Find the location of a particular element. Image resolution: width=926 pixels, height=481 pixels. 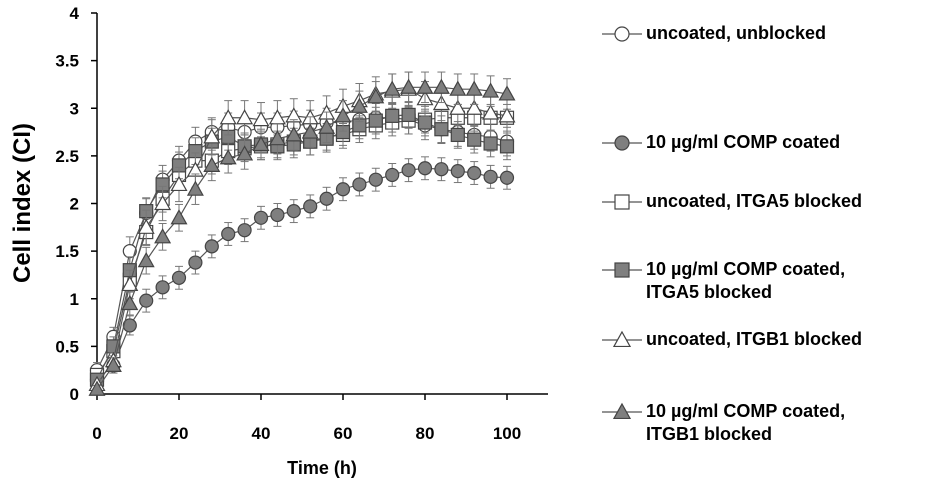

y-tick-label: 2.5 is located at coordinates (67, 156).